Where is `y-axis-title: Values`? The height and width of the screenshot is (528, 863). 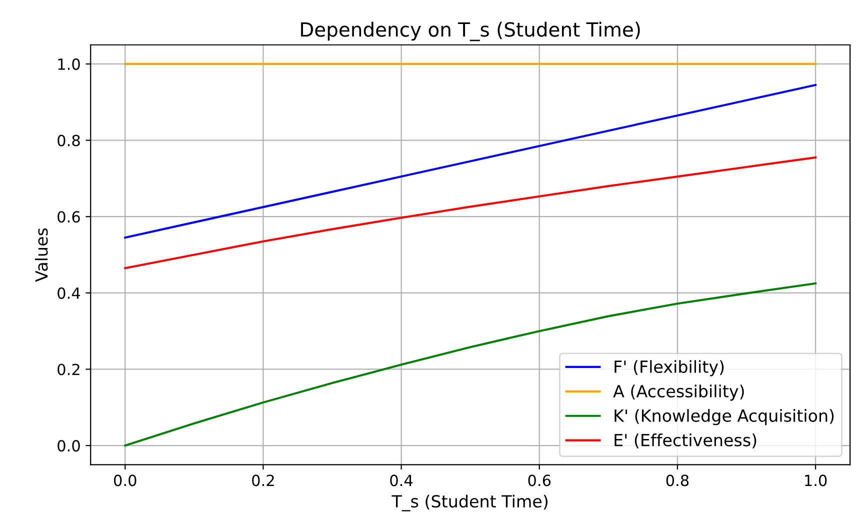
y-axis-title: Values is located at coordinates (41, 255).